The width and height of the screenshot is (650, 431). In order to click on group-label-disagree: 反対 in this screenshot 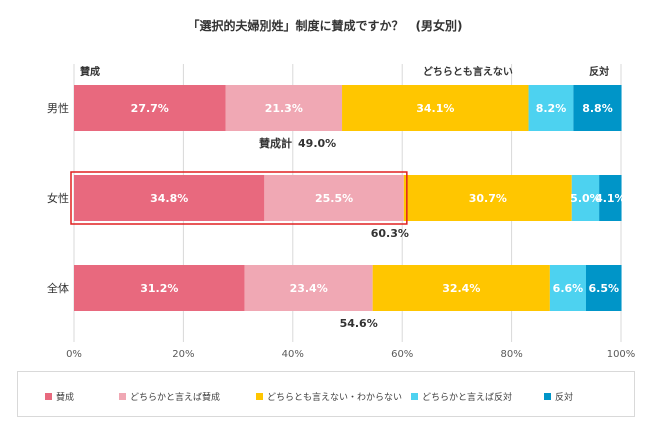, I will do `click(599, 71)`.